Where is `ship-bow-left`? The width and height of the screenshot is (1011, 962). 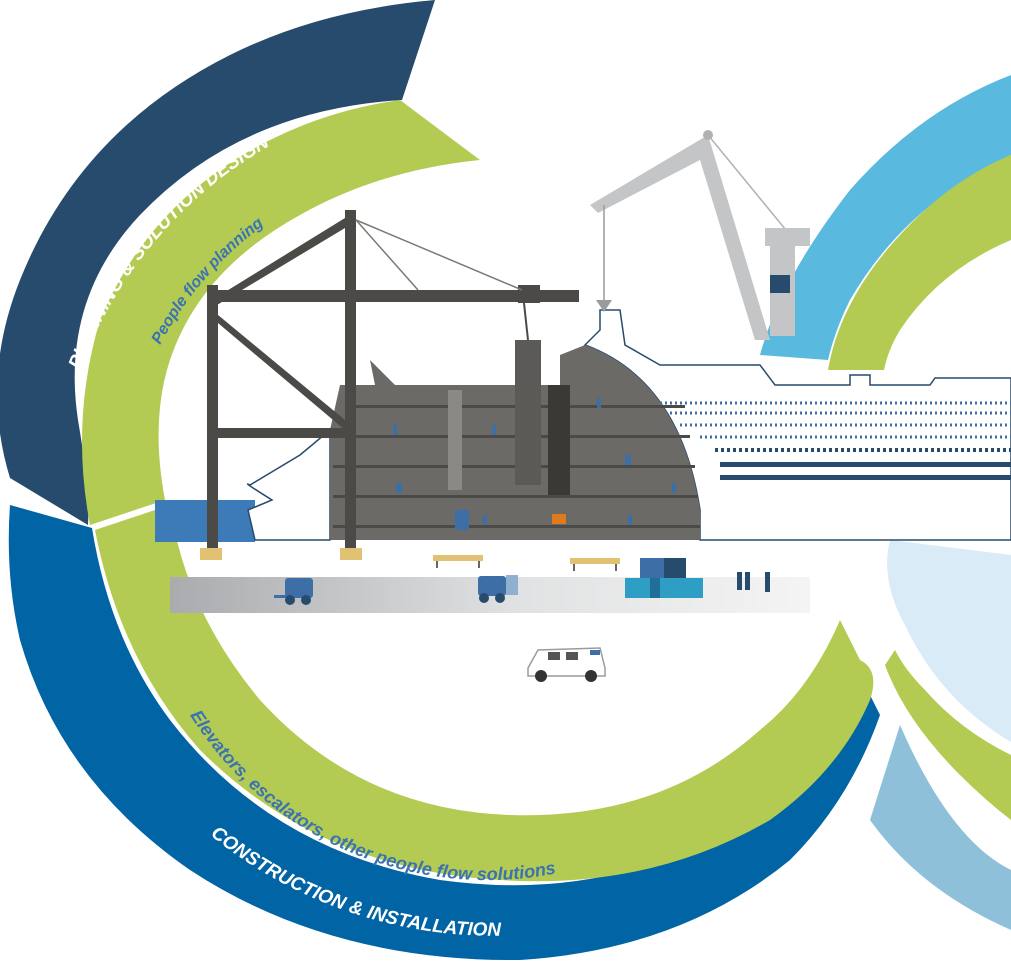 ship-bow-left is located at coordinates (288, 484).